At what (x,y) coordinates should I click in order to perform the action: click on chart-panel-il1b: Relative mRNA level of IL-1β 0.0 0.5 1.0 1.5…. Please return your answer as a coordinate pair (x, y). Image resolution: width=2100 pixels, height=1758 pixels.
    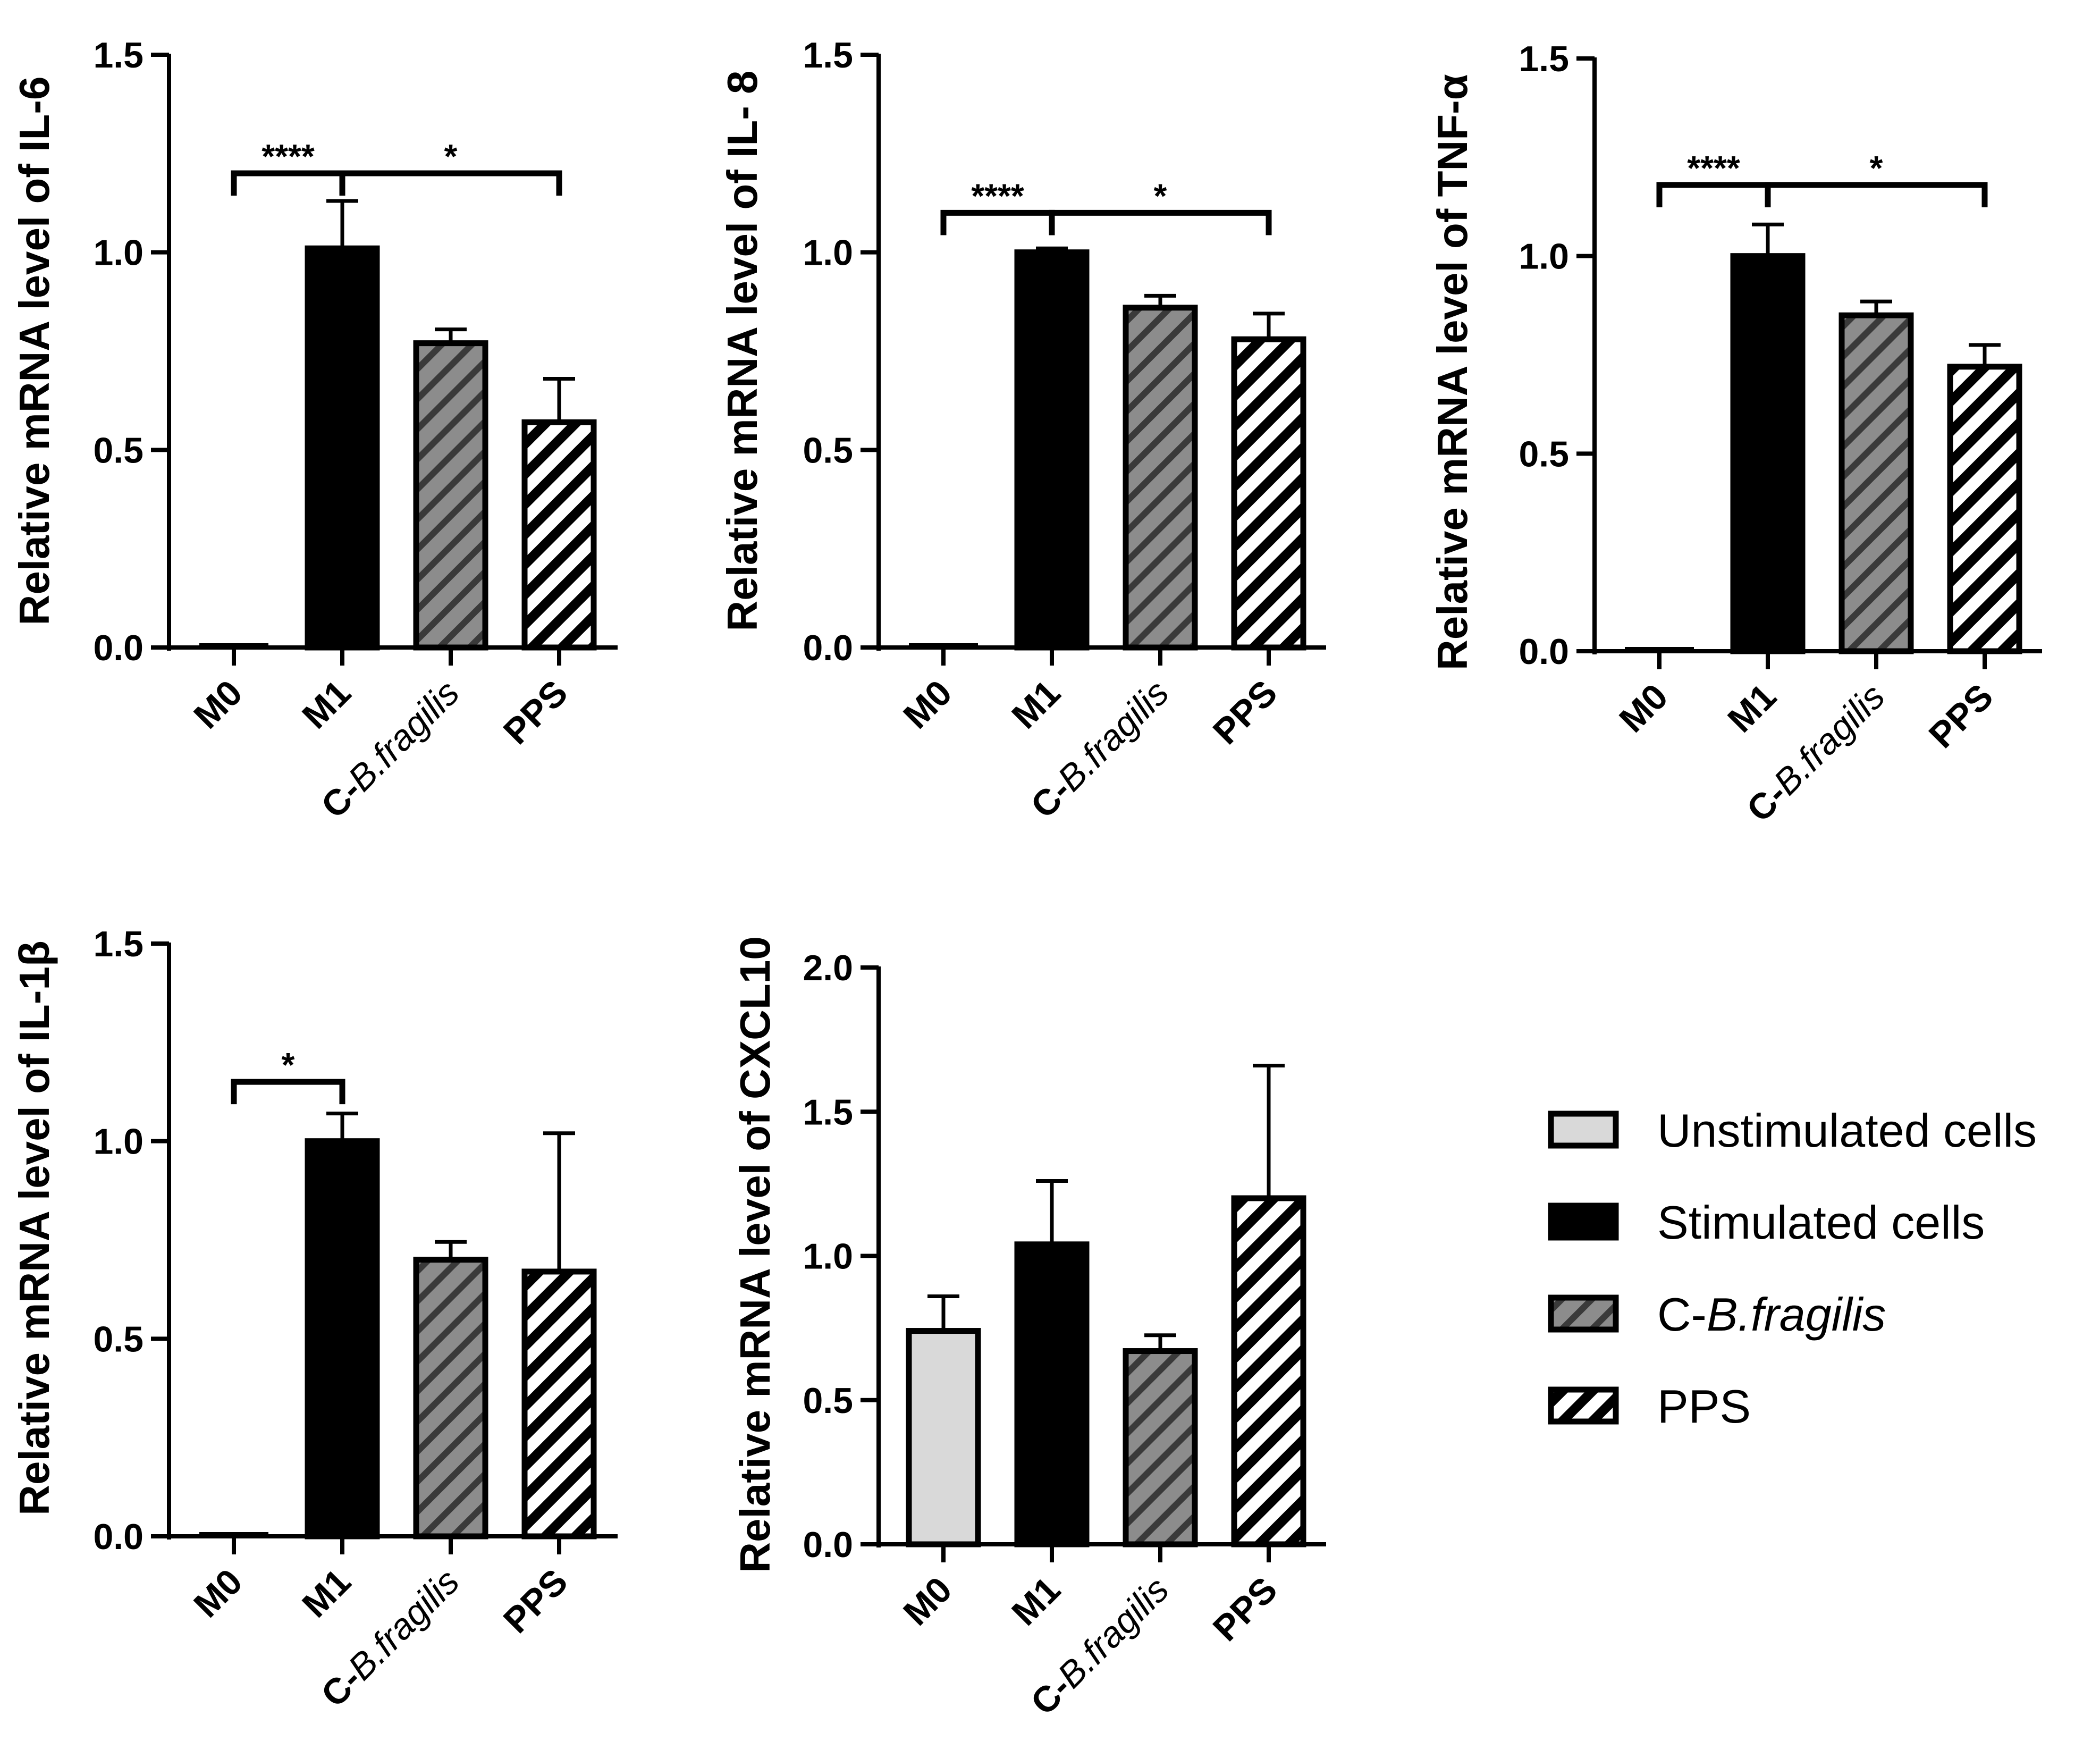
    Looking at the image, I should click on (314, 1319).